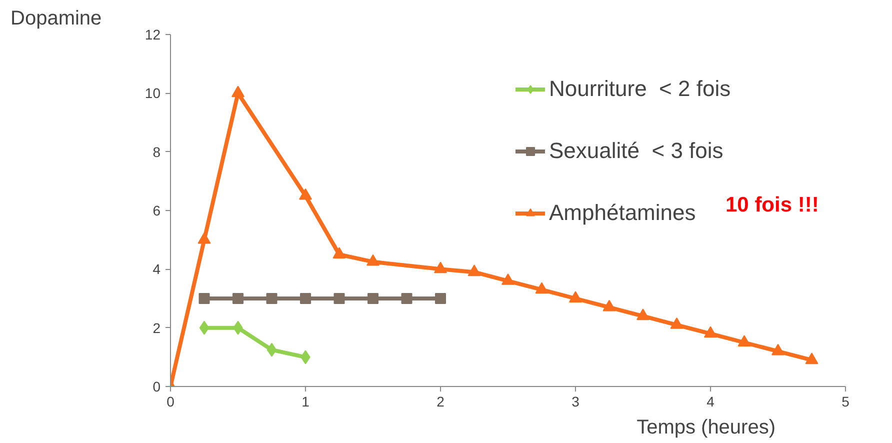 The height and width of the screenshot is (443, 892). What do you see at coordinates (152, 34) in the screenshot?
I see `y-tick-label: 12` at bounding box center [152, 34].